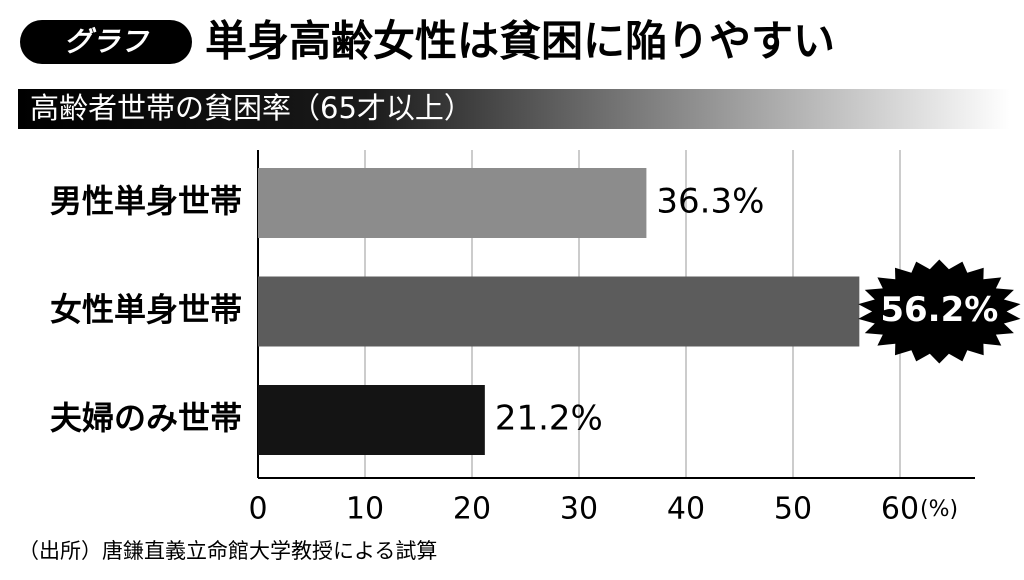 The width and height of the screenshot is (1024, 580). What do you see at coordinates (900, 509) in the screenshot?
I see `x-tick-label: 60` at bounding box center [900, 509].